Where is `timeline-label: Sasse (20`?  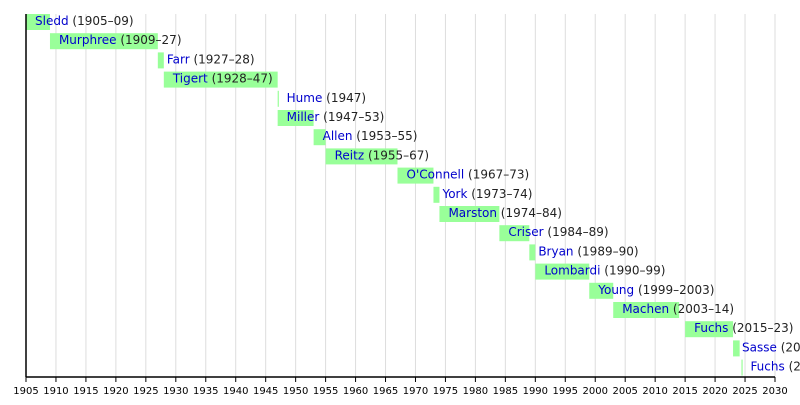 timeline-label: Sasse (20 is located at coordinates (771, 347).